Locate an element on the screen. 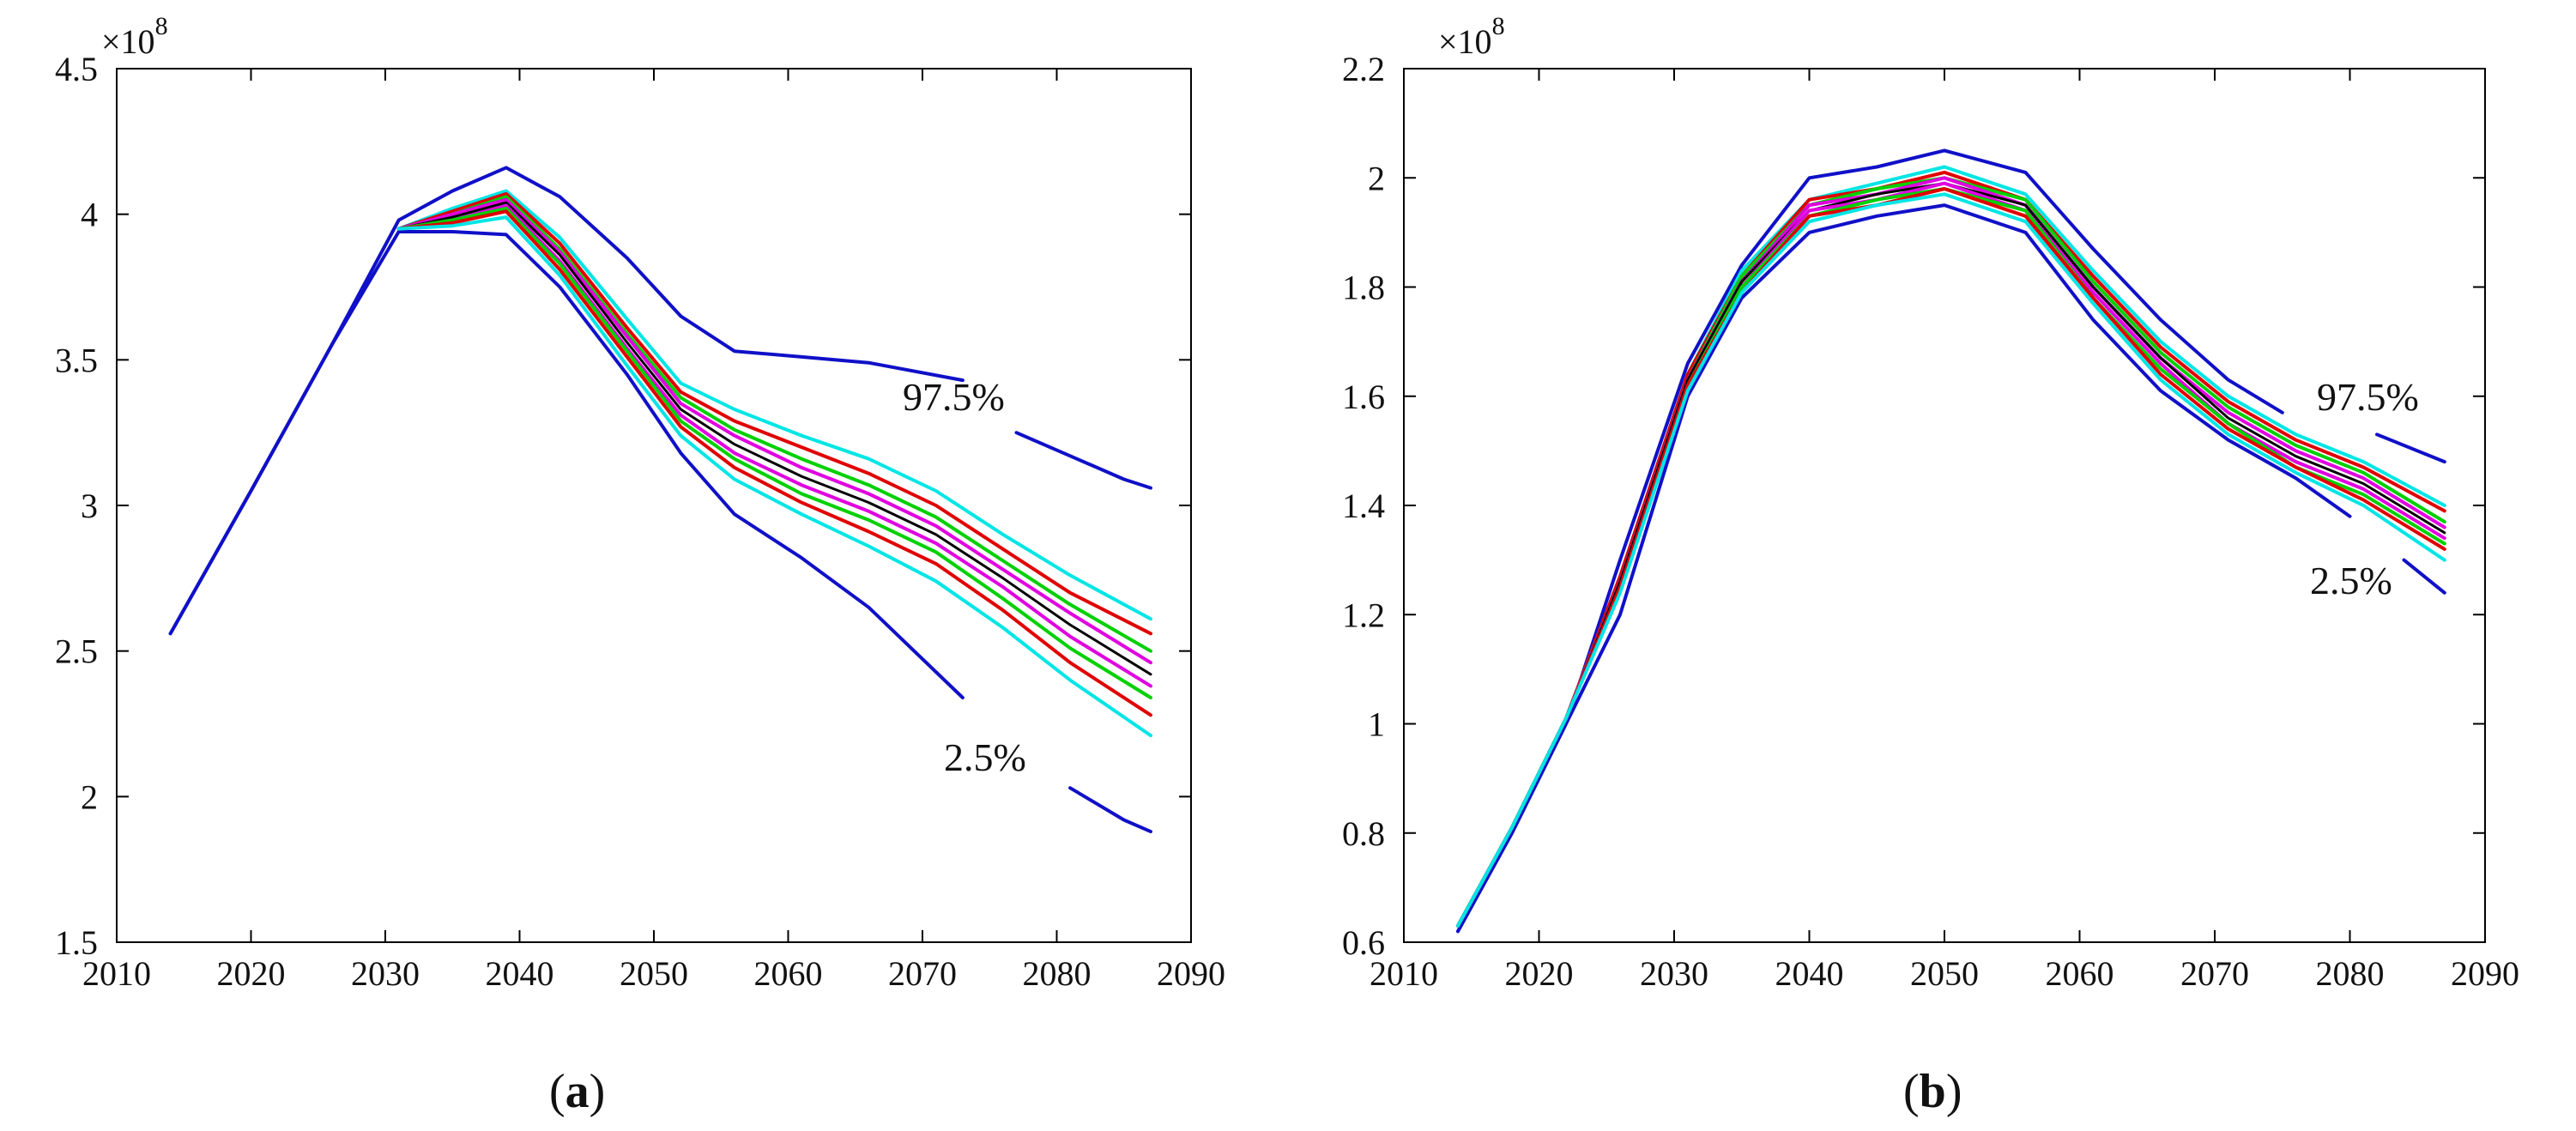 Image resolution: width=2576 pixels, height=1131 pixels. panel-b-xtick-label: 2050 is located at coordinates (1944, 974).